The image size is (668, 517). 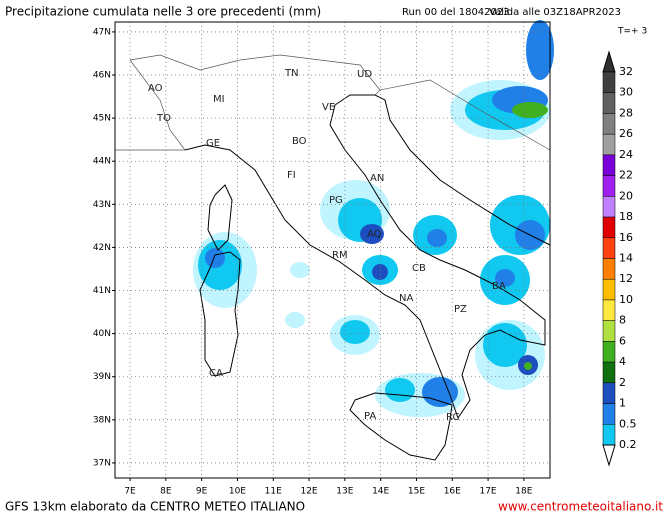 I want to click on lon-label: 13E, so click(x=344, y=492).